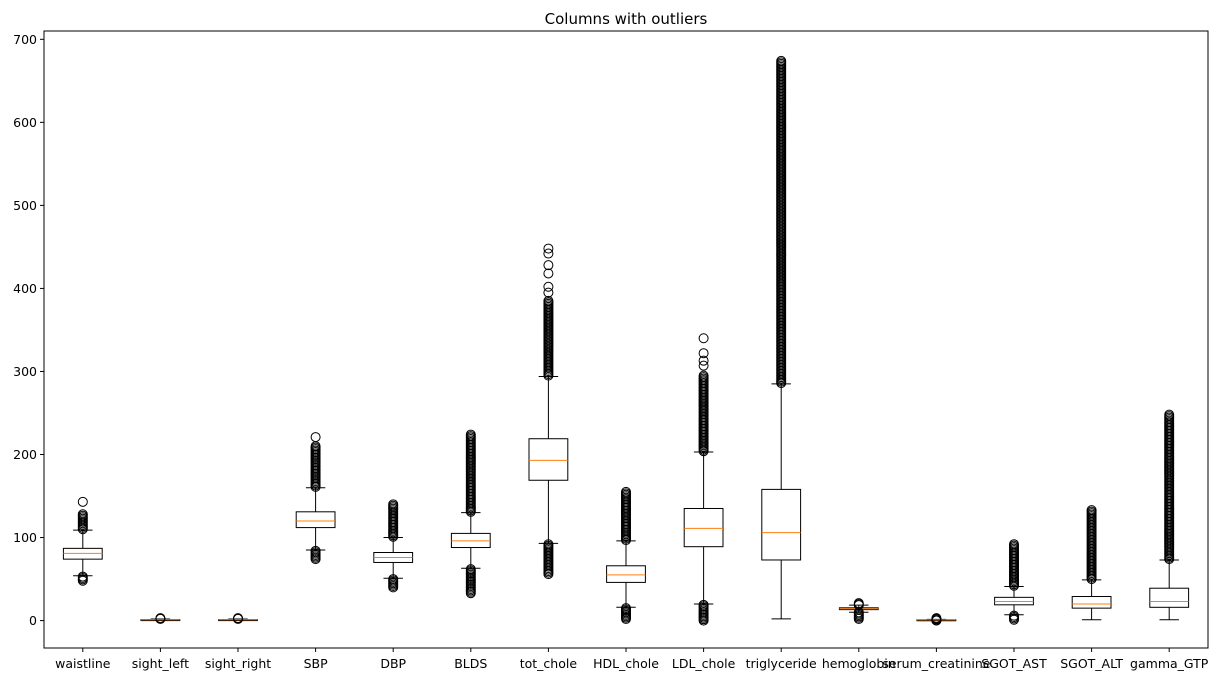 The width and height of the screenshot is (1223, 682). What do you see at coordinates (160, 663) in the screenshot?
I see `x-tick-label: sight_left` at bounding box center [160, 663].